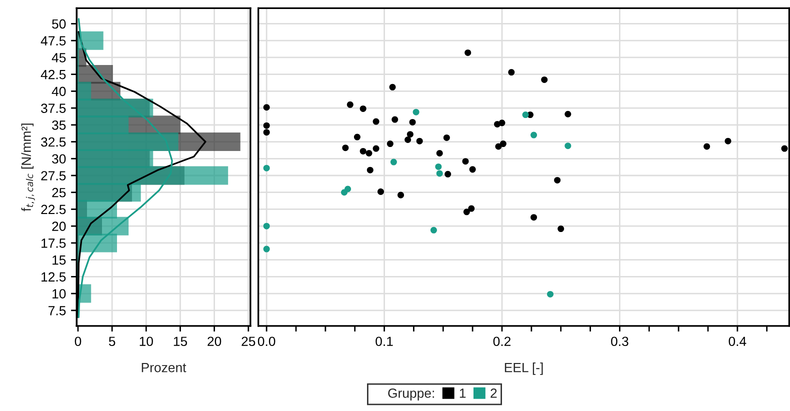 The width and height of the screenshot is (790, 411). Describe the element at coordinates (53, 108) in the screenshot. I see `y-tick-label: 37.5` at that location.